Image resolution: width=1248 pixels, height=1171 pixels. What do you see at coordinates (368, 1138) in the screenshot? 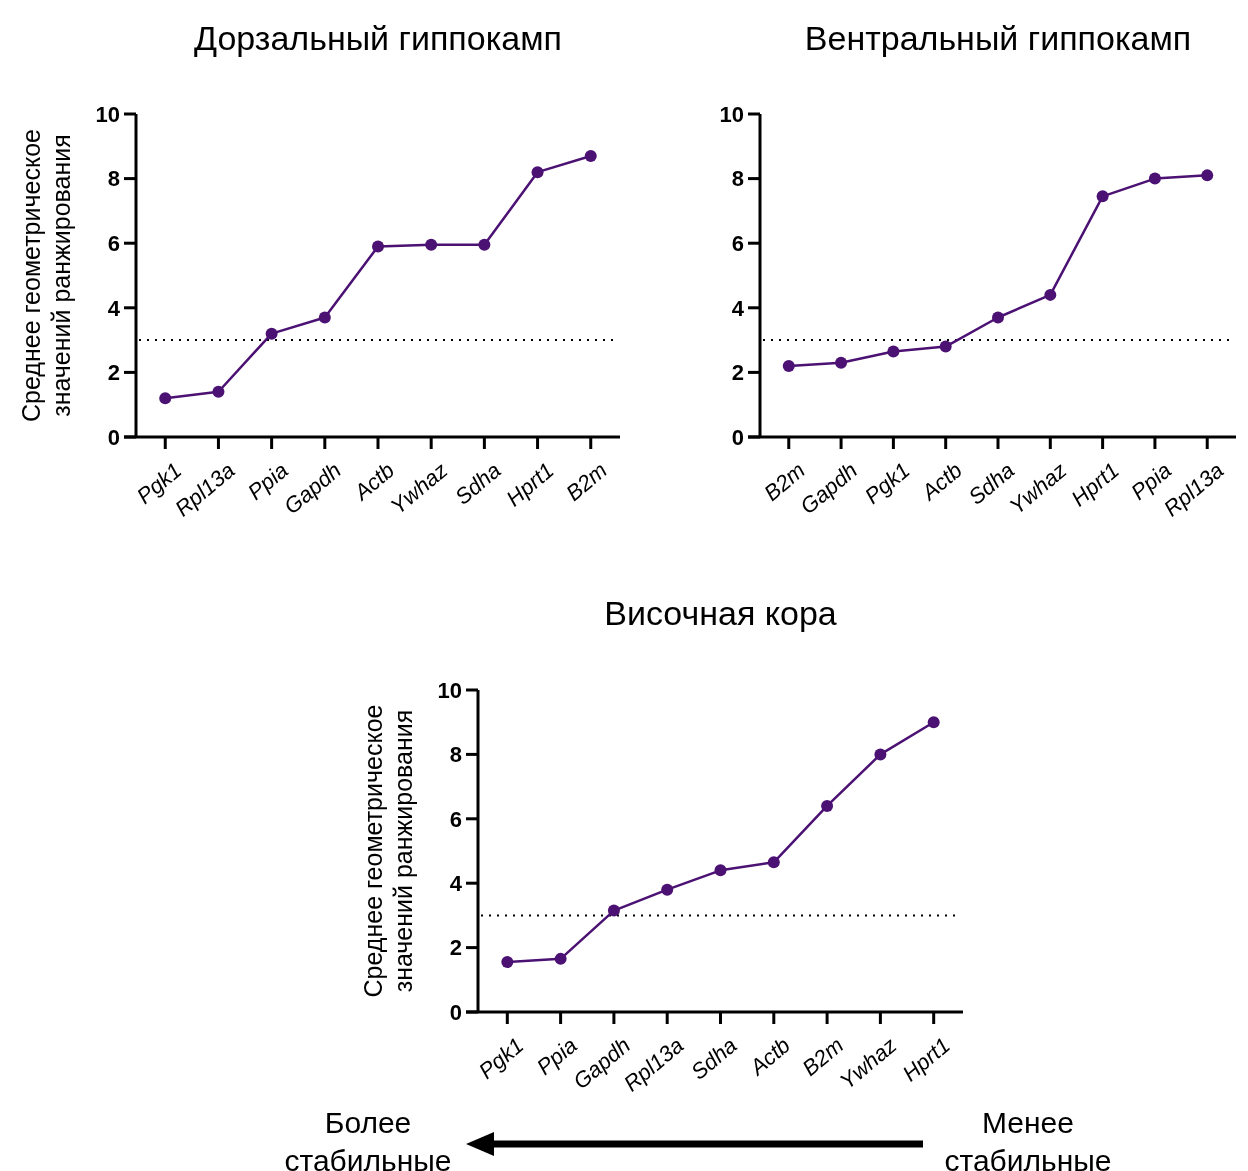
I see `text: Более стабильные` at bounding box center [368, 1138].